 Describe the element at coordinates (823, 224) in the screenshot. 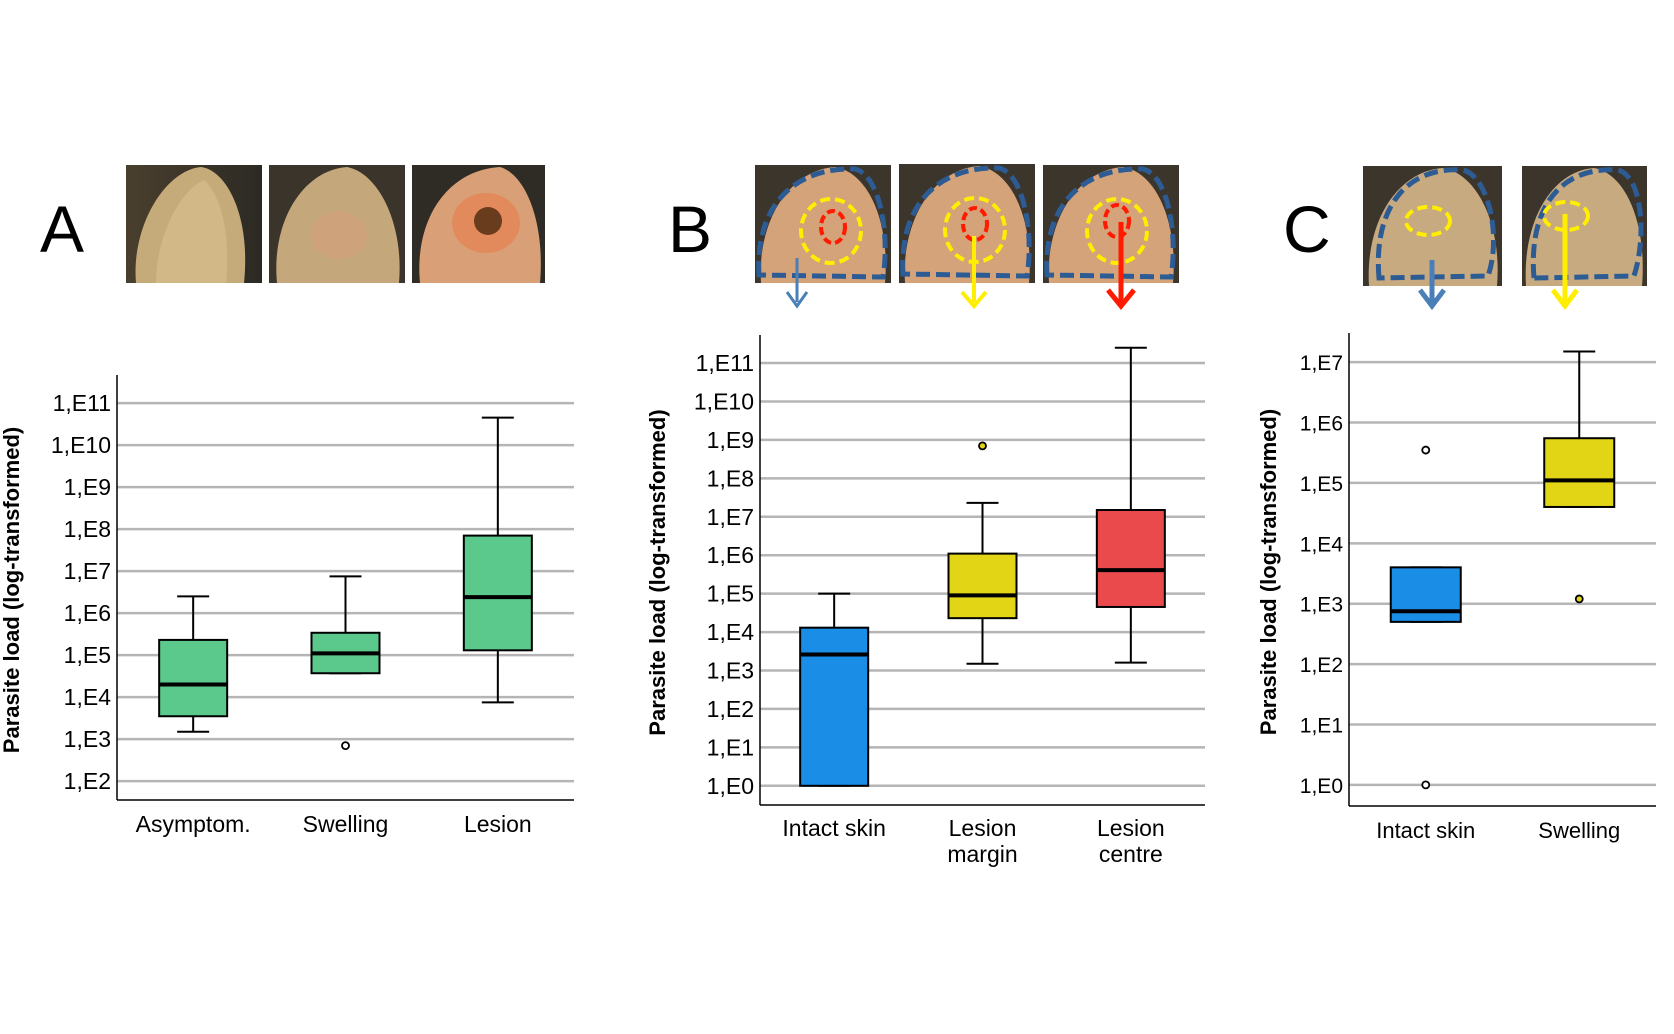

I see `mouse-ear-photo-intact-skin-region` at that location.